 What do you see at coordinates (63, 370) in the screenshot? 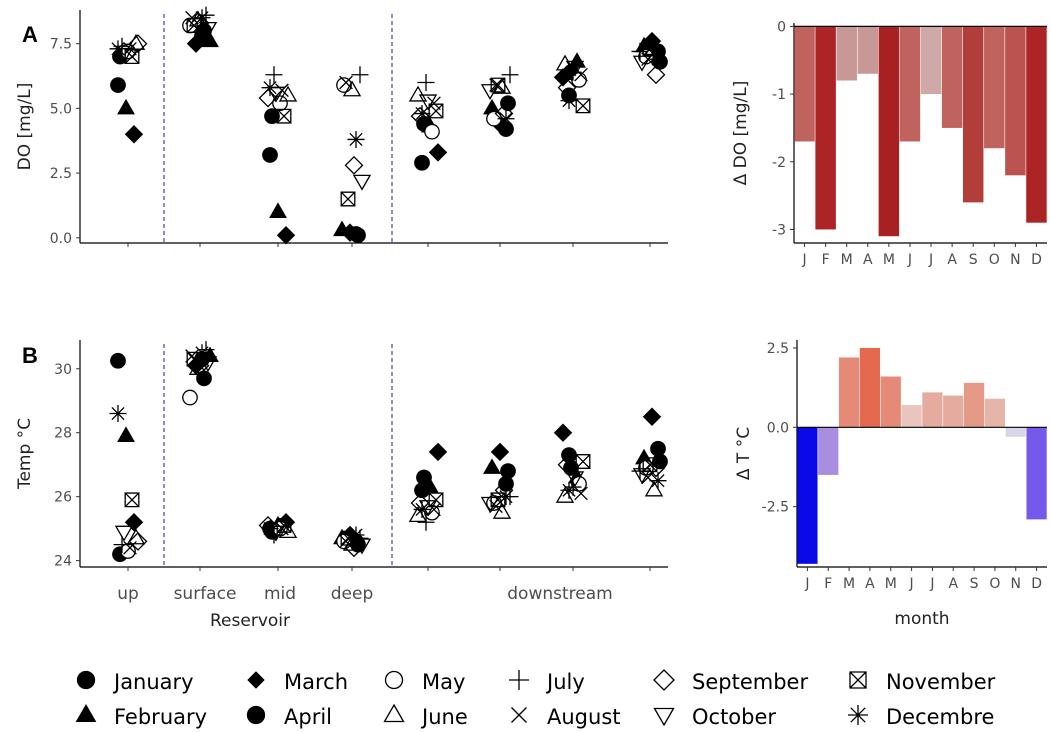
I see `y-tick-label: 30` at bounding box center [63, 370].